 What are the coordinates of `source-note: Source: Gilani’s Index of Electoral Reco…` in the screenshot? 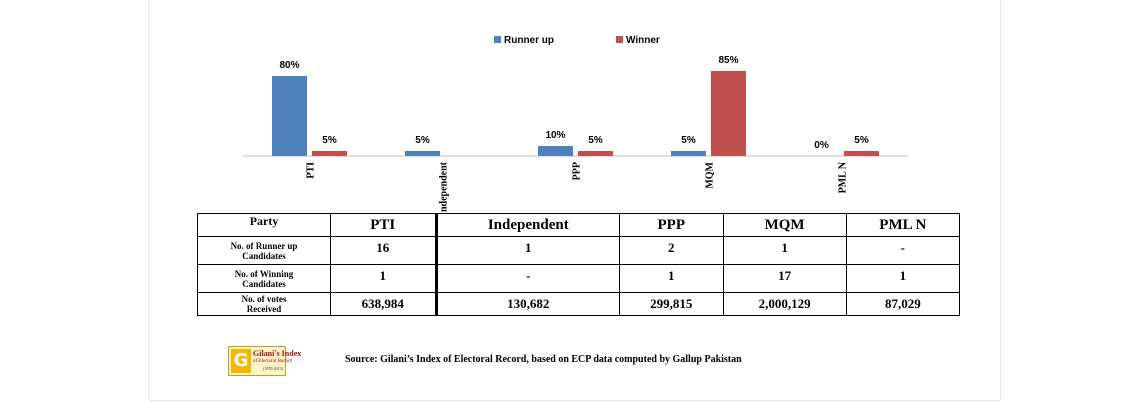 It's located at (543, 359).